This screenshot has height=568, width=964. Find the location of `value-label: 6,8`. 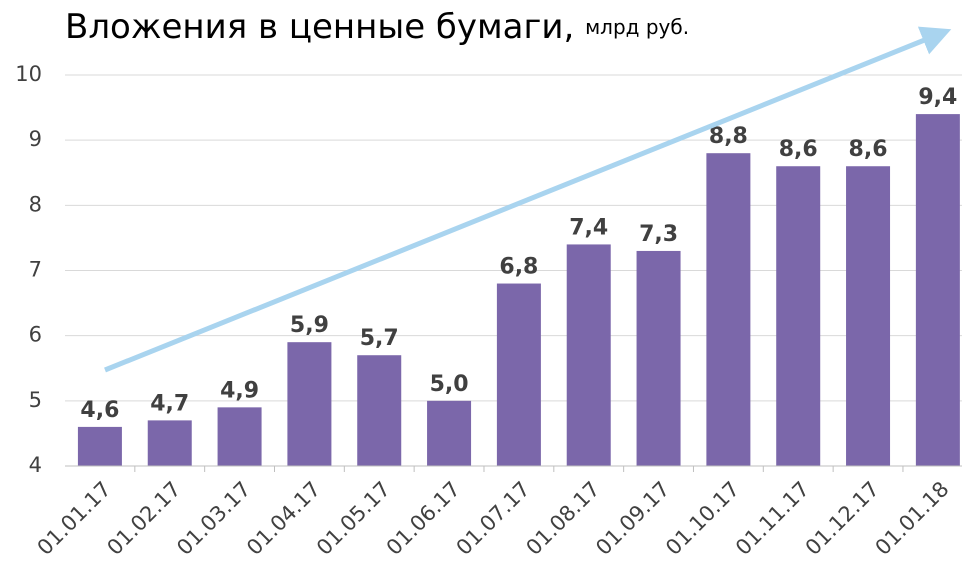

value-label: 6,8 is located at coordinates (518, 267).